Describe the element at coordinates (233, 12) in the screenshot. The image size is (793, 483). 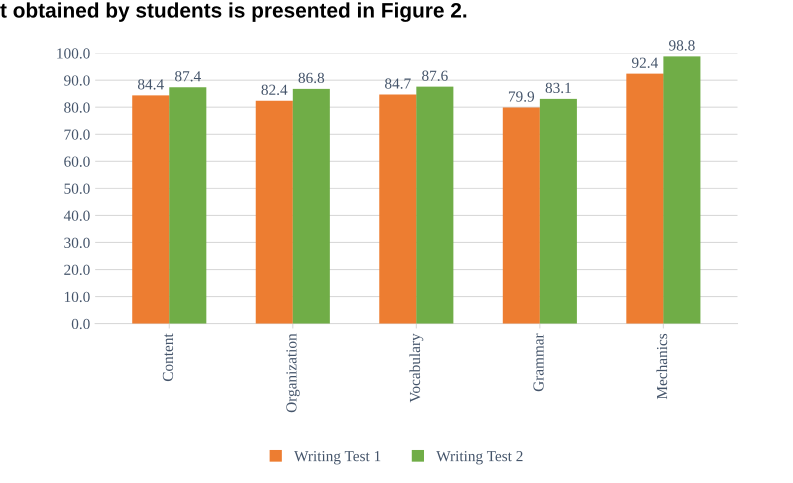
I see `text: t obtained by students is presented in Figure 2.` at that location.